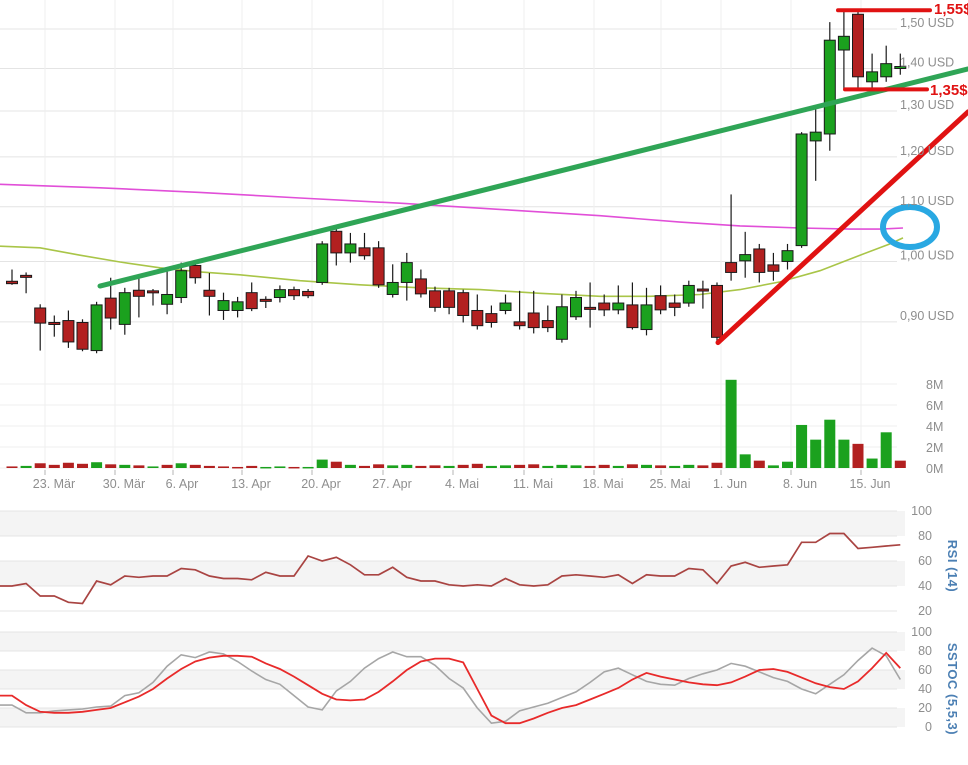 Image resolution: width=968 pixels, height=765 pixels. Describe the element at coordinates (730, 484) in the screenshot. I see `date-axis-label: 1. Jun` at that location.